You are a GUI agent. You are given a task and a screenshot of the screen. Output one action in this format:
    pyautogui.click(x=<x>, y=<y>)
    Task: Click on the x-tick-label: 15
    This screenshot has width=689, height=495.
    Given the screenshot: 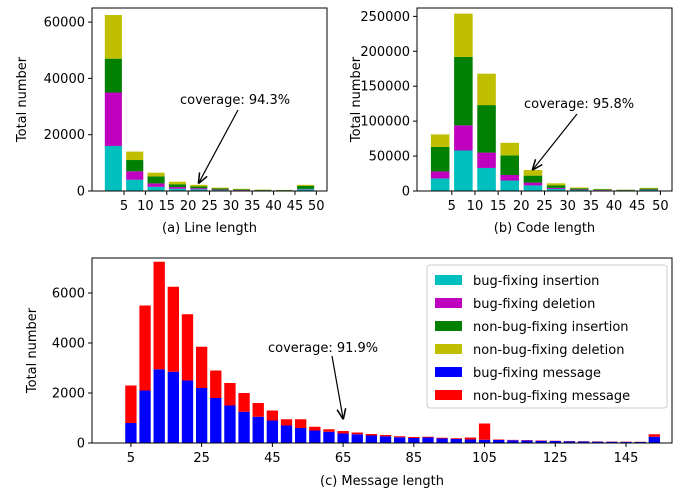 What is the action you would take?
    pyautogui.click(x=498, y=206)
    